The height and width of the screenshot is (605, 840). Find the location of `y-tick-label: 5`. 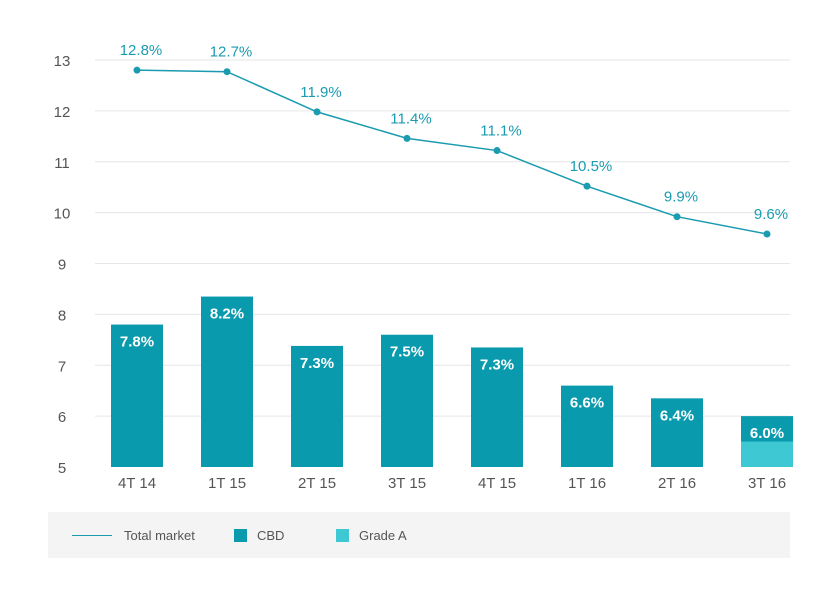

y-tick-label: 5 is located at coordinates (62, 468).